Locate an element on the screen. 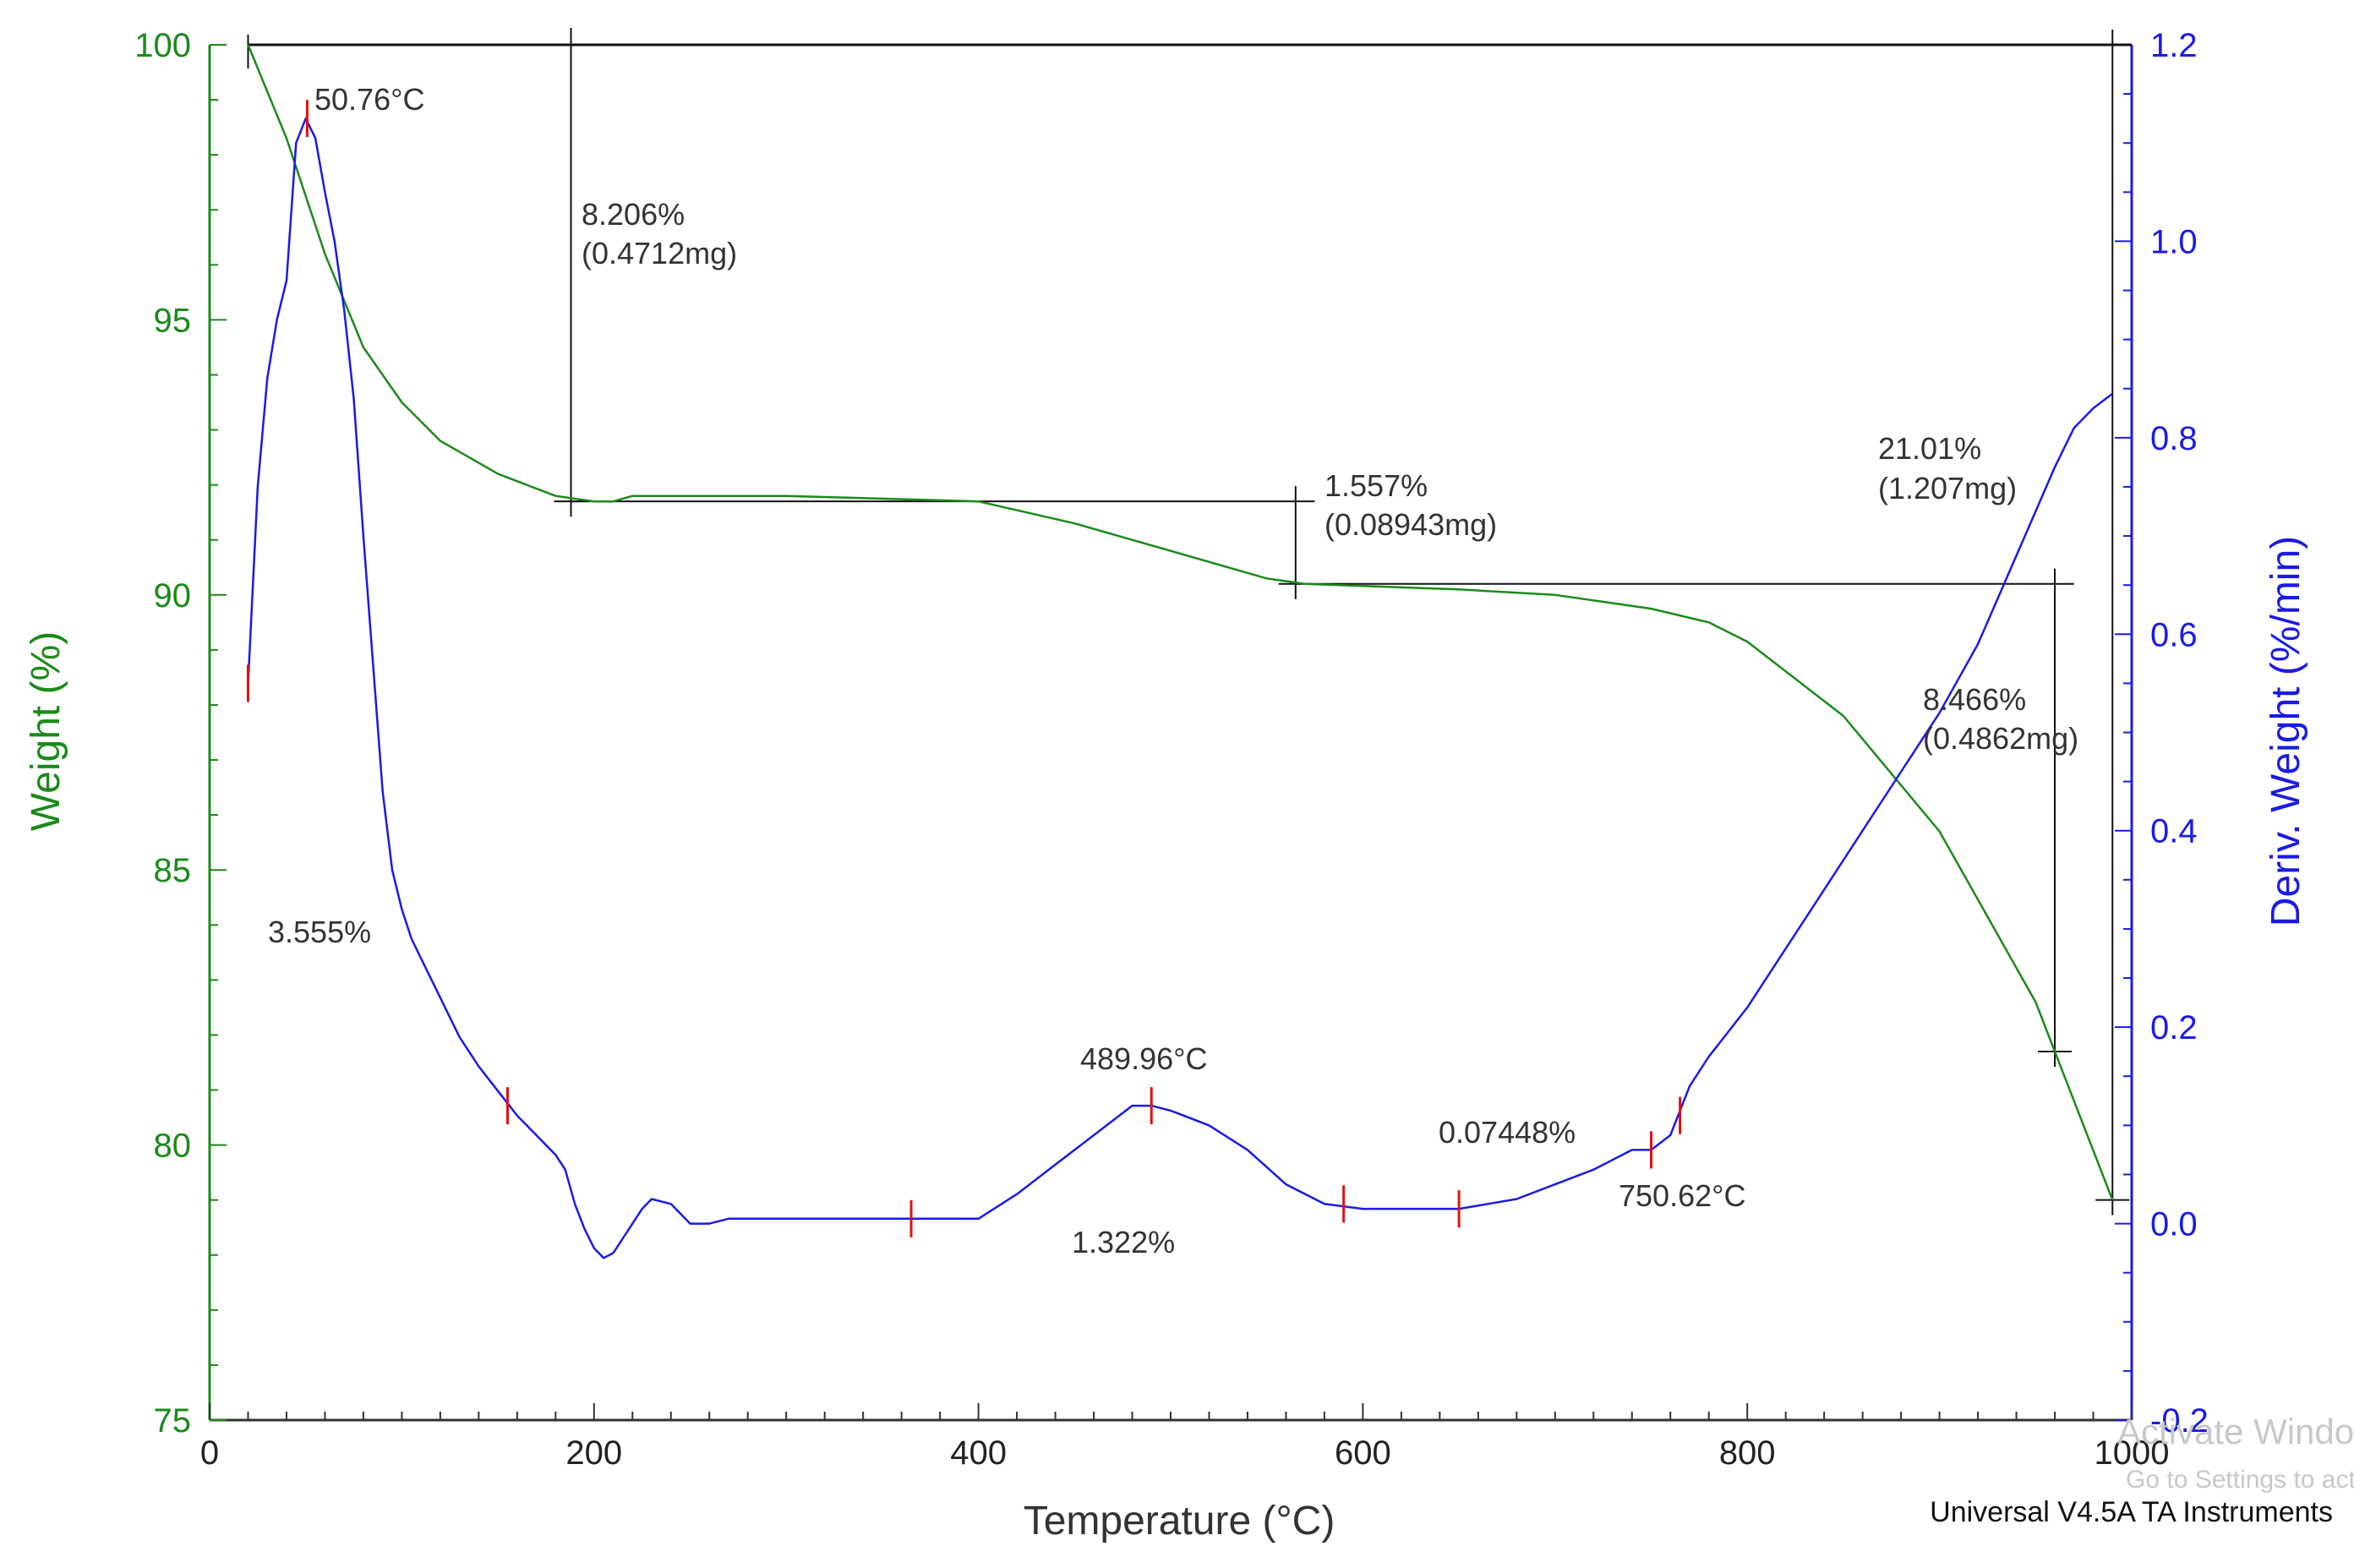 This screenshot has width=2354, height=1568. y-right-tick-label: 0.2 is located at coordinates (2174, 1027).